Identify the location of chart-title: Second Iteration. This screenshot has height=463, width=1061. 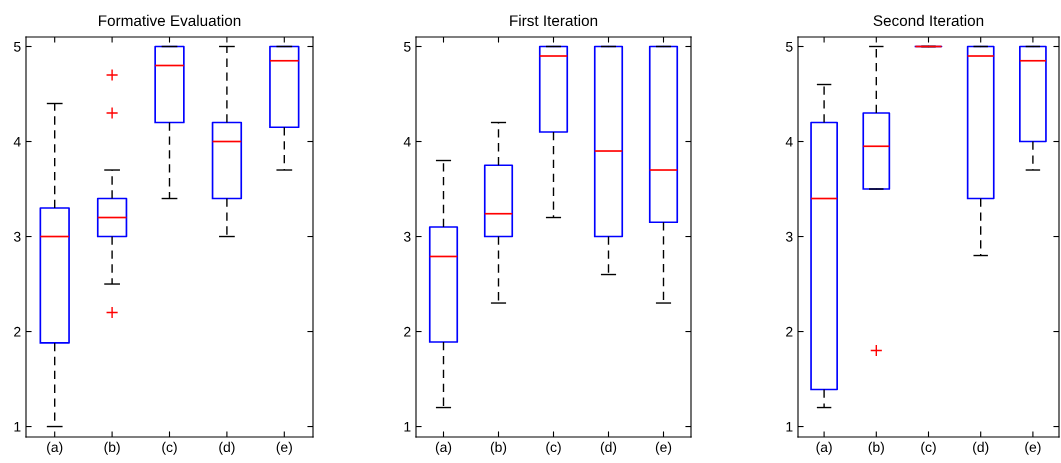
(928, 20).